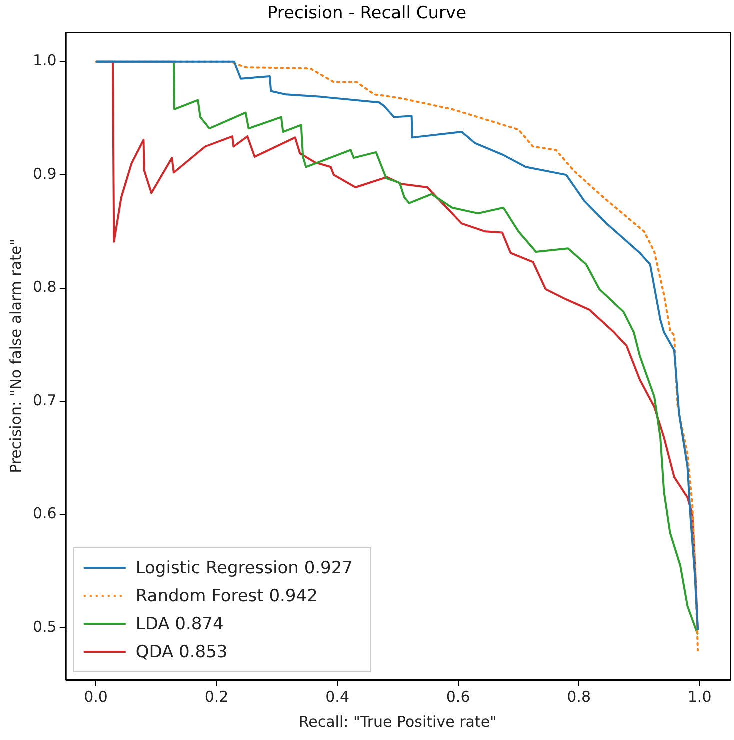 This screenshot has height=740, width=734. Describe the element at coordinates (367, 14) in the screenshot. I see `chart-title: Precision - Recall Curve` at that location.